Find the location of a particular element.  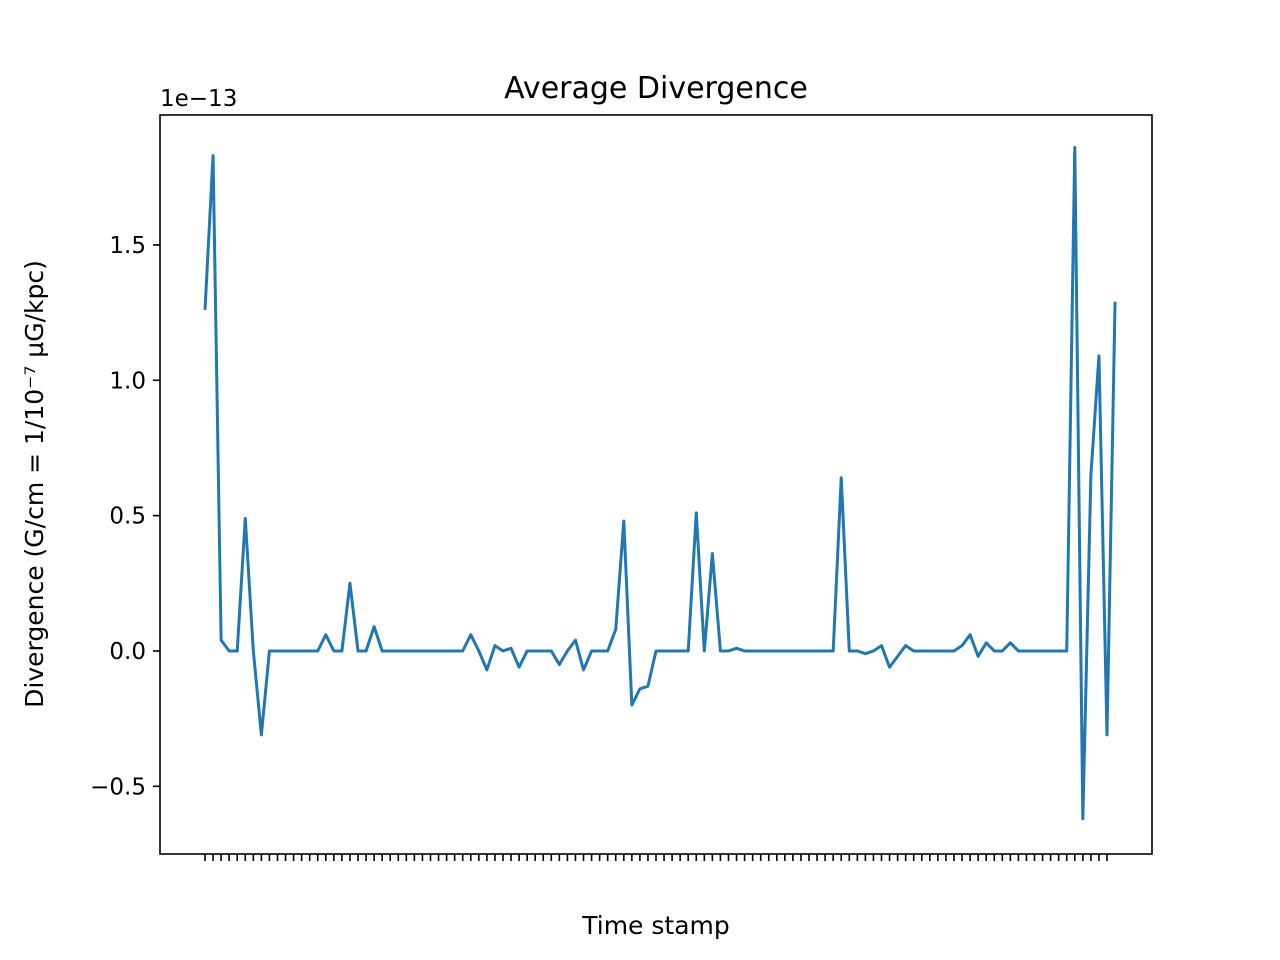

y-tick-label: −0.5 is located at coordinates (118, 787).